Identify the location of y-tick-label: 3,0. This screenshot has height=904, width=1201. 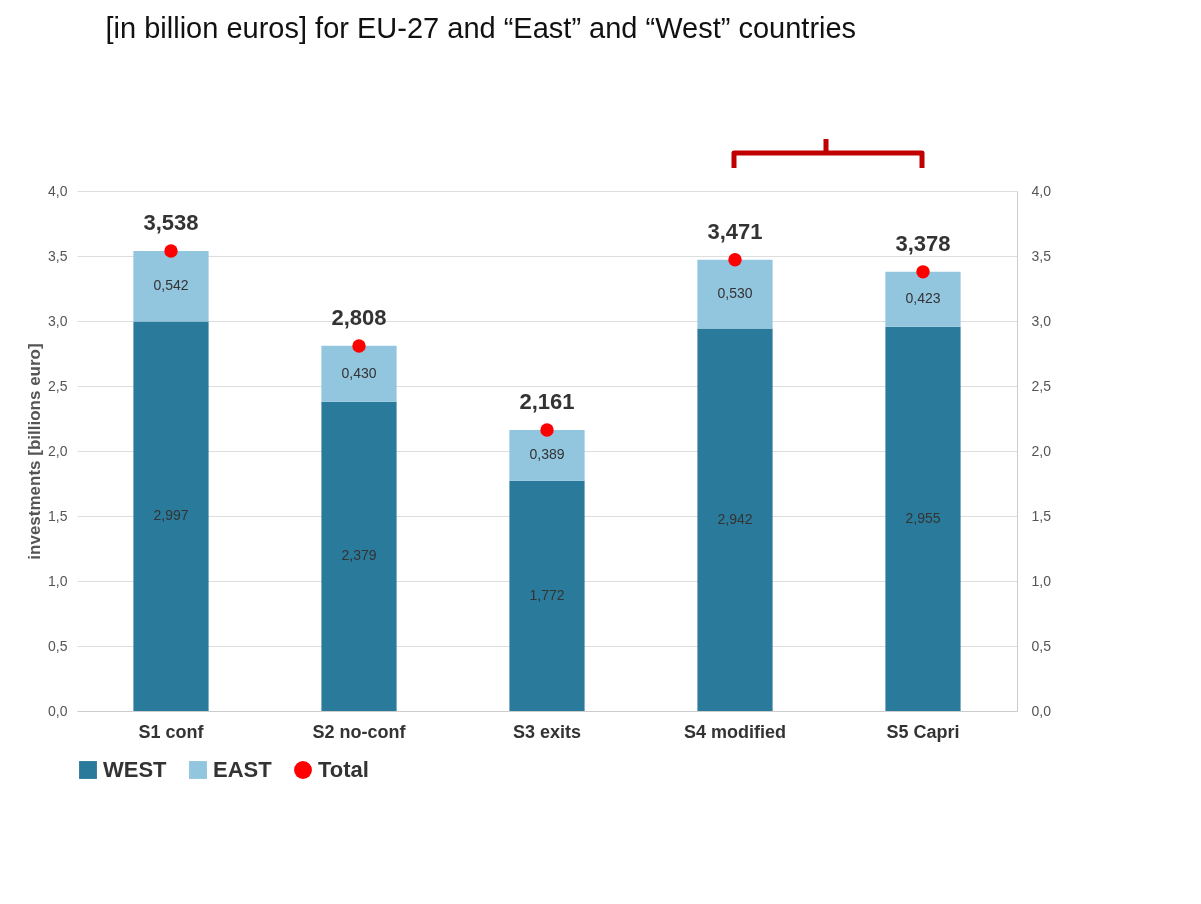
(58, 320).